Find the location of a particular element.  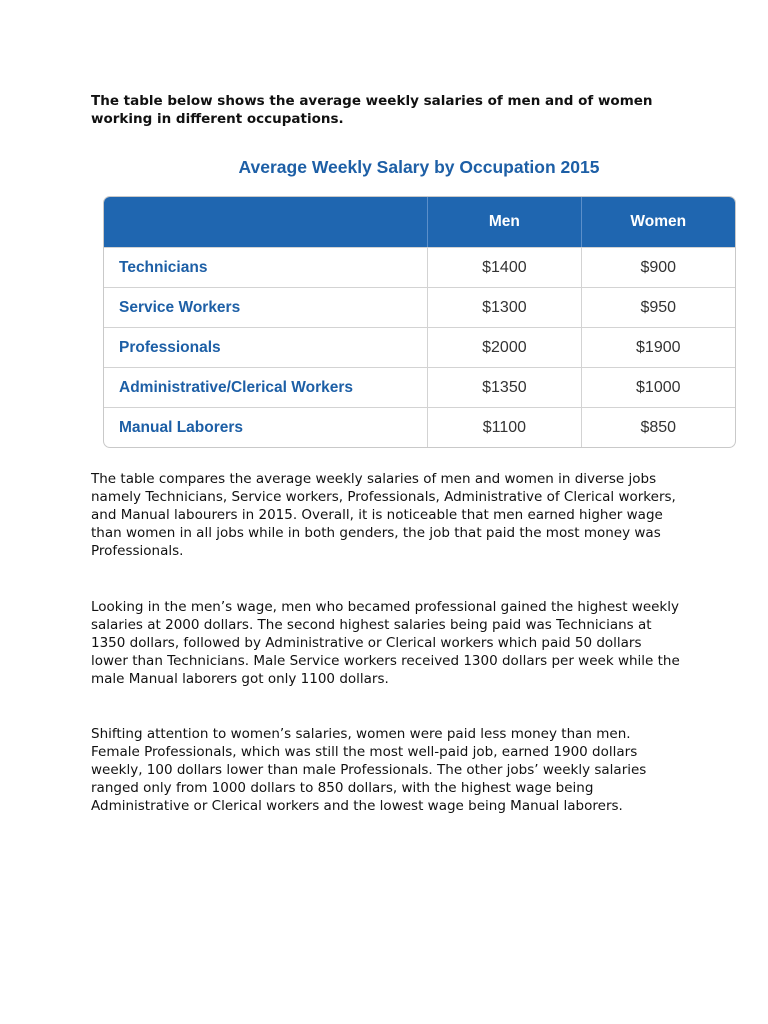

women-salary-cell: $900 is located at coordinates (657, 267).